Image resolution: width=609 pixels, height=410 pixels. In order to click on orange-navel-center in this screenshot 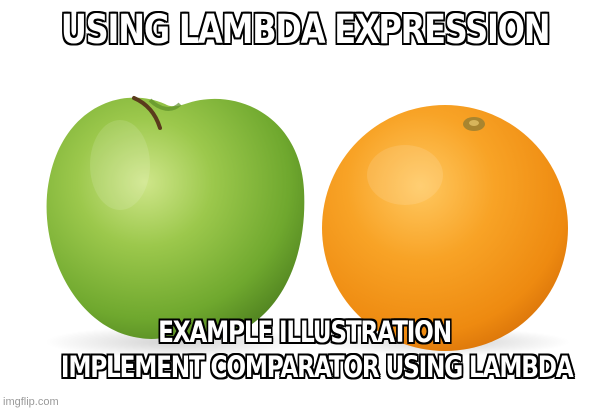, I will do `click(474, 123)`.